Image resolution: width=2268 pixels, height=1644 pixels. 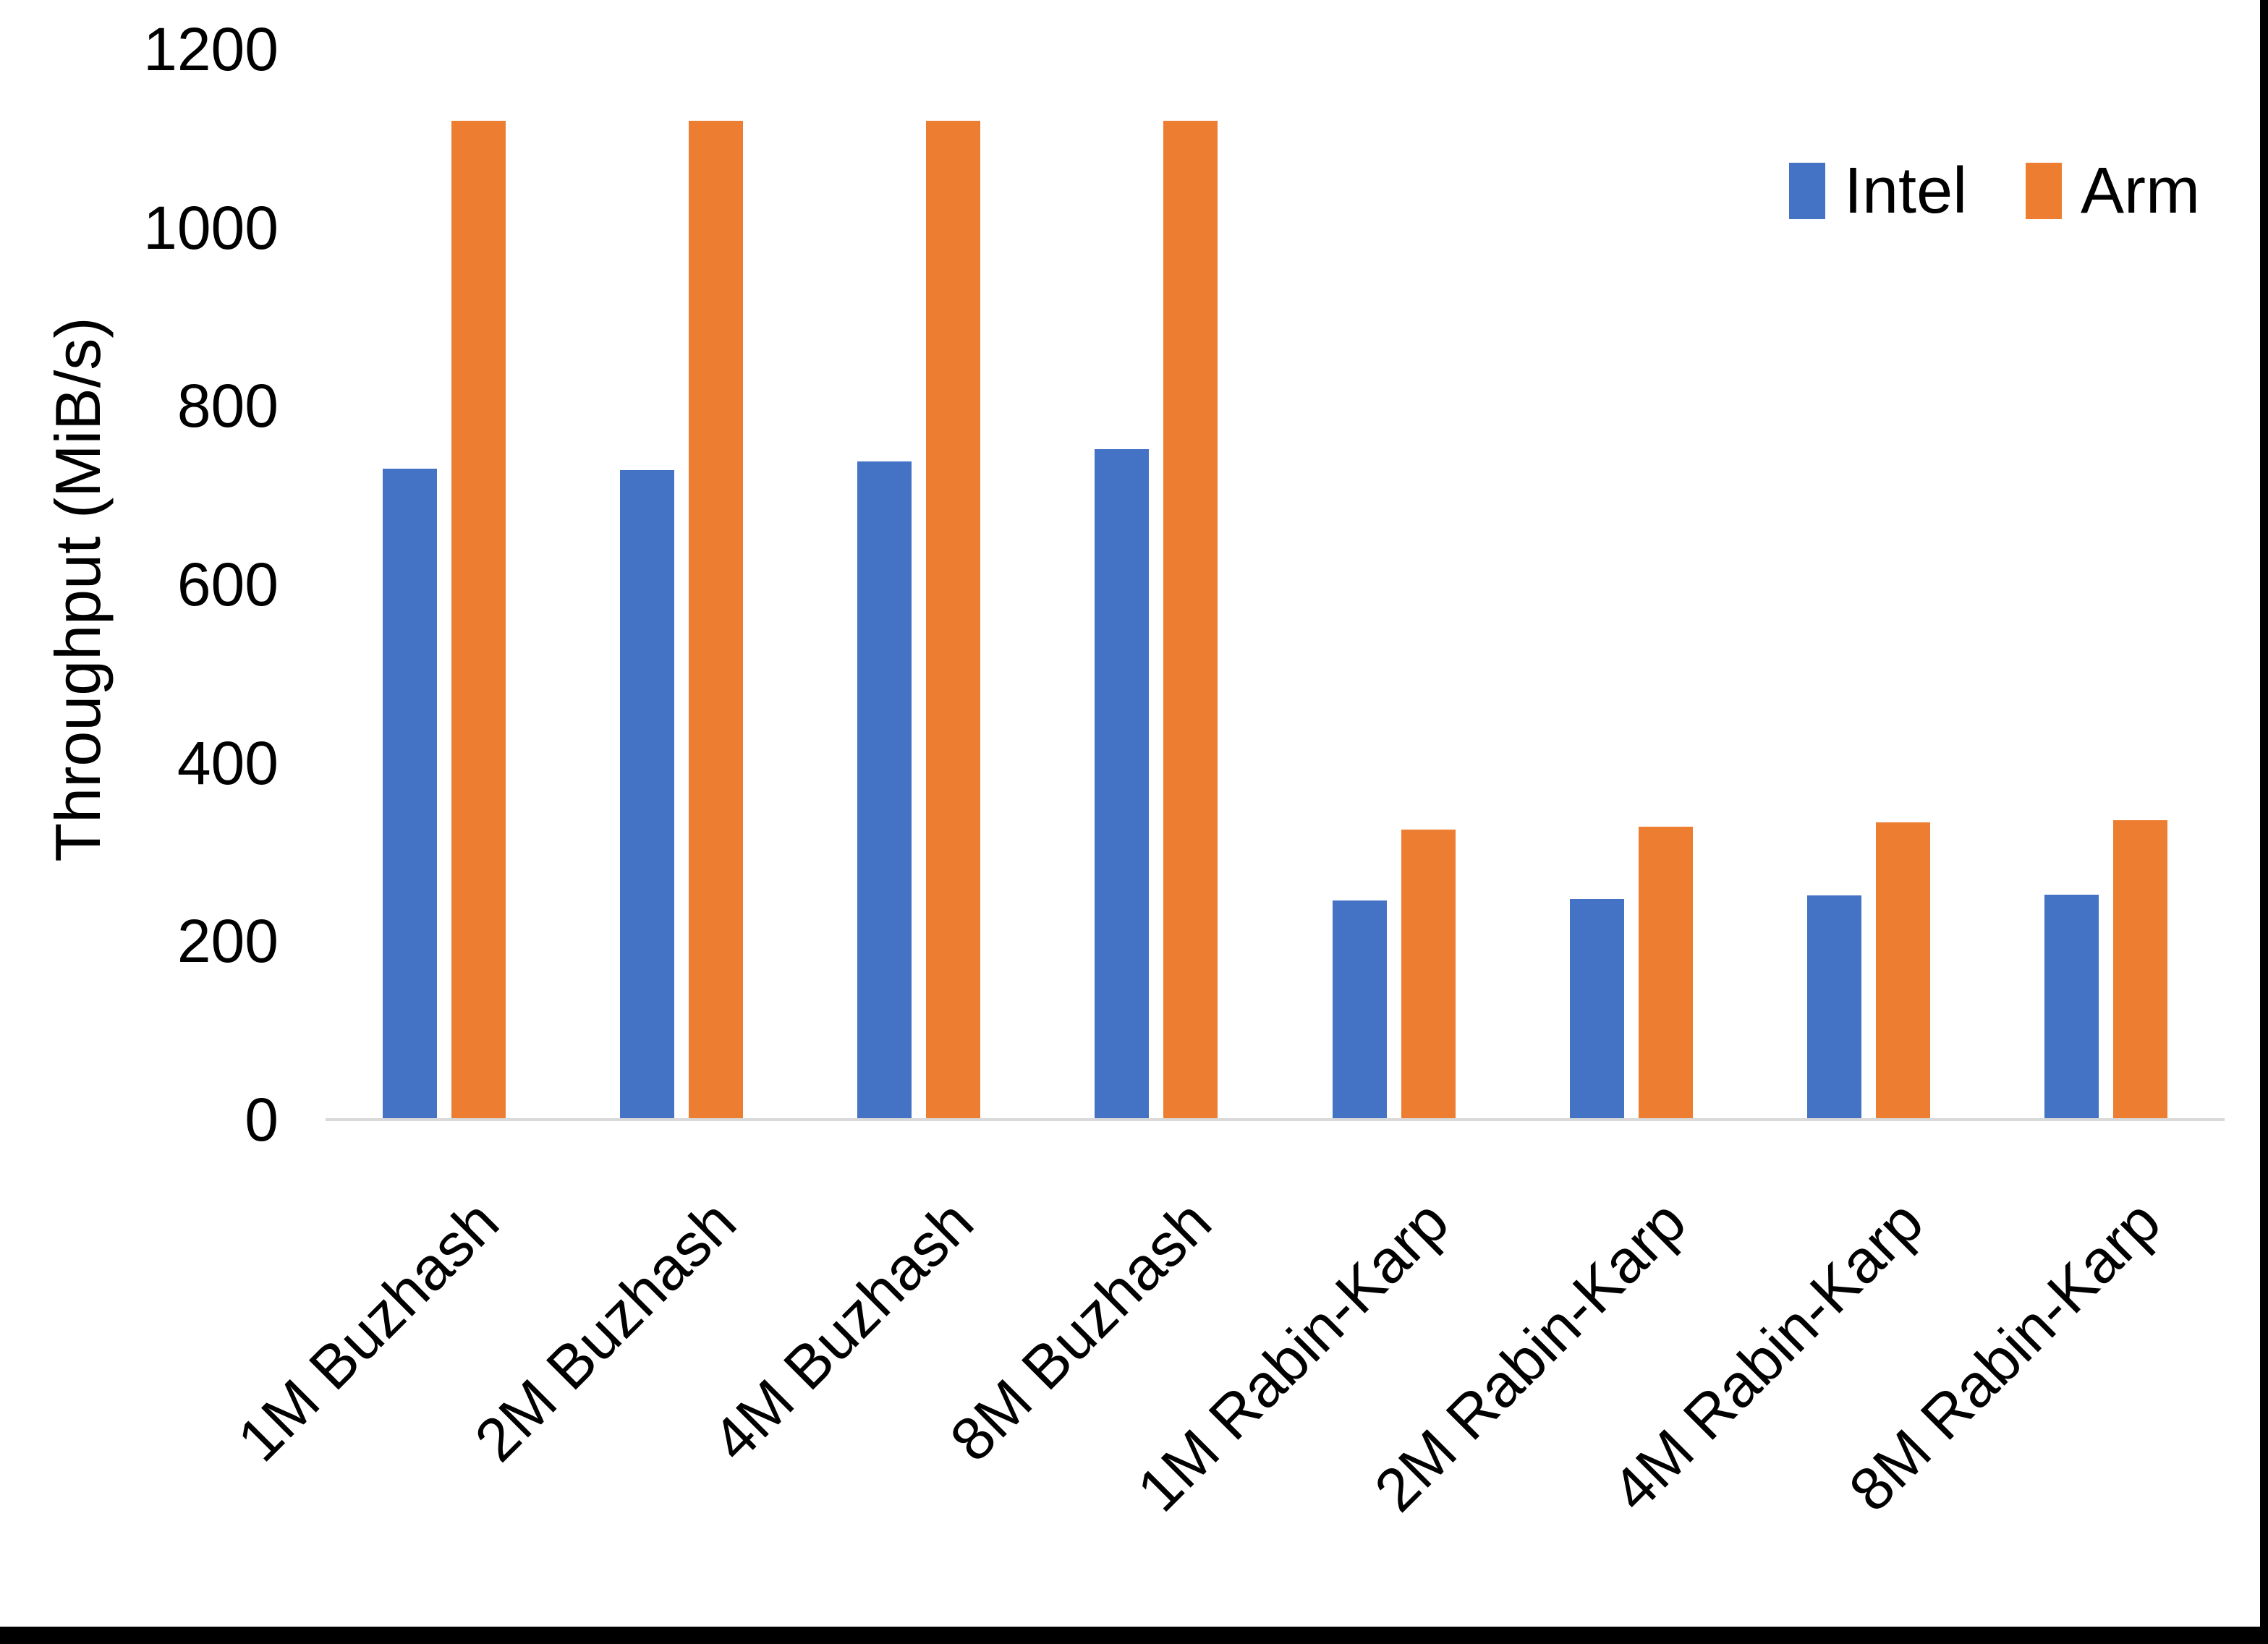 I want to click on bar-arm-4m-buzhash, so click(x=953, y=620).